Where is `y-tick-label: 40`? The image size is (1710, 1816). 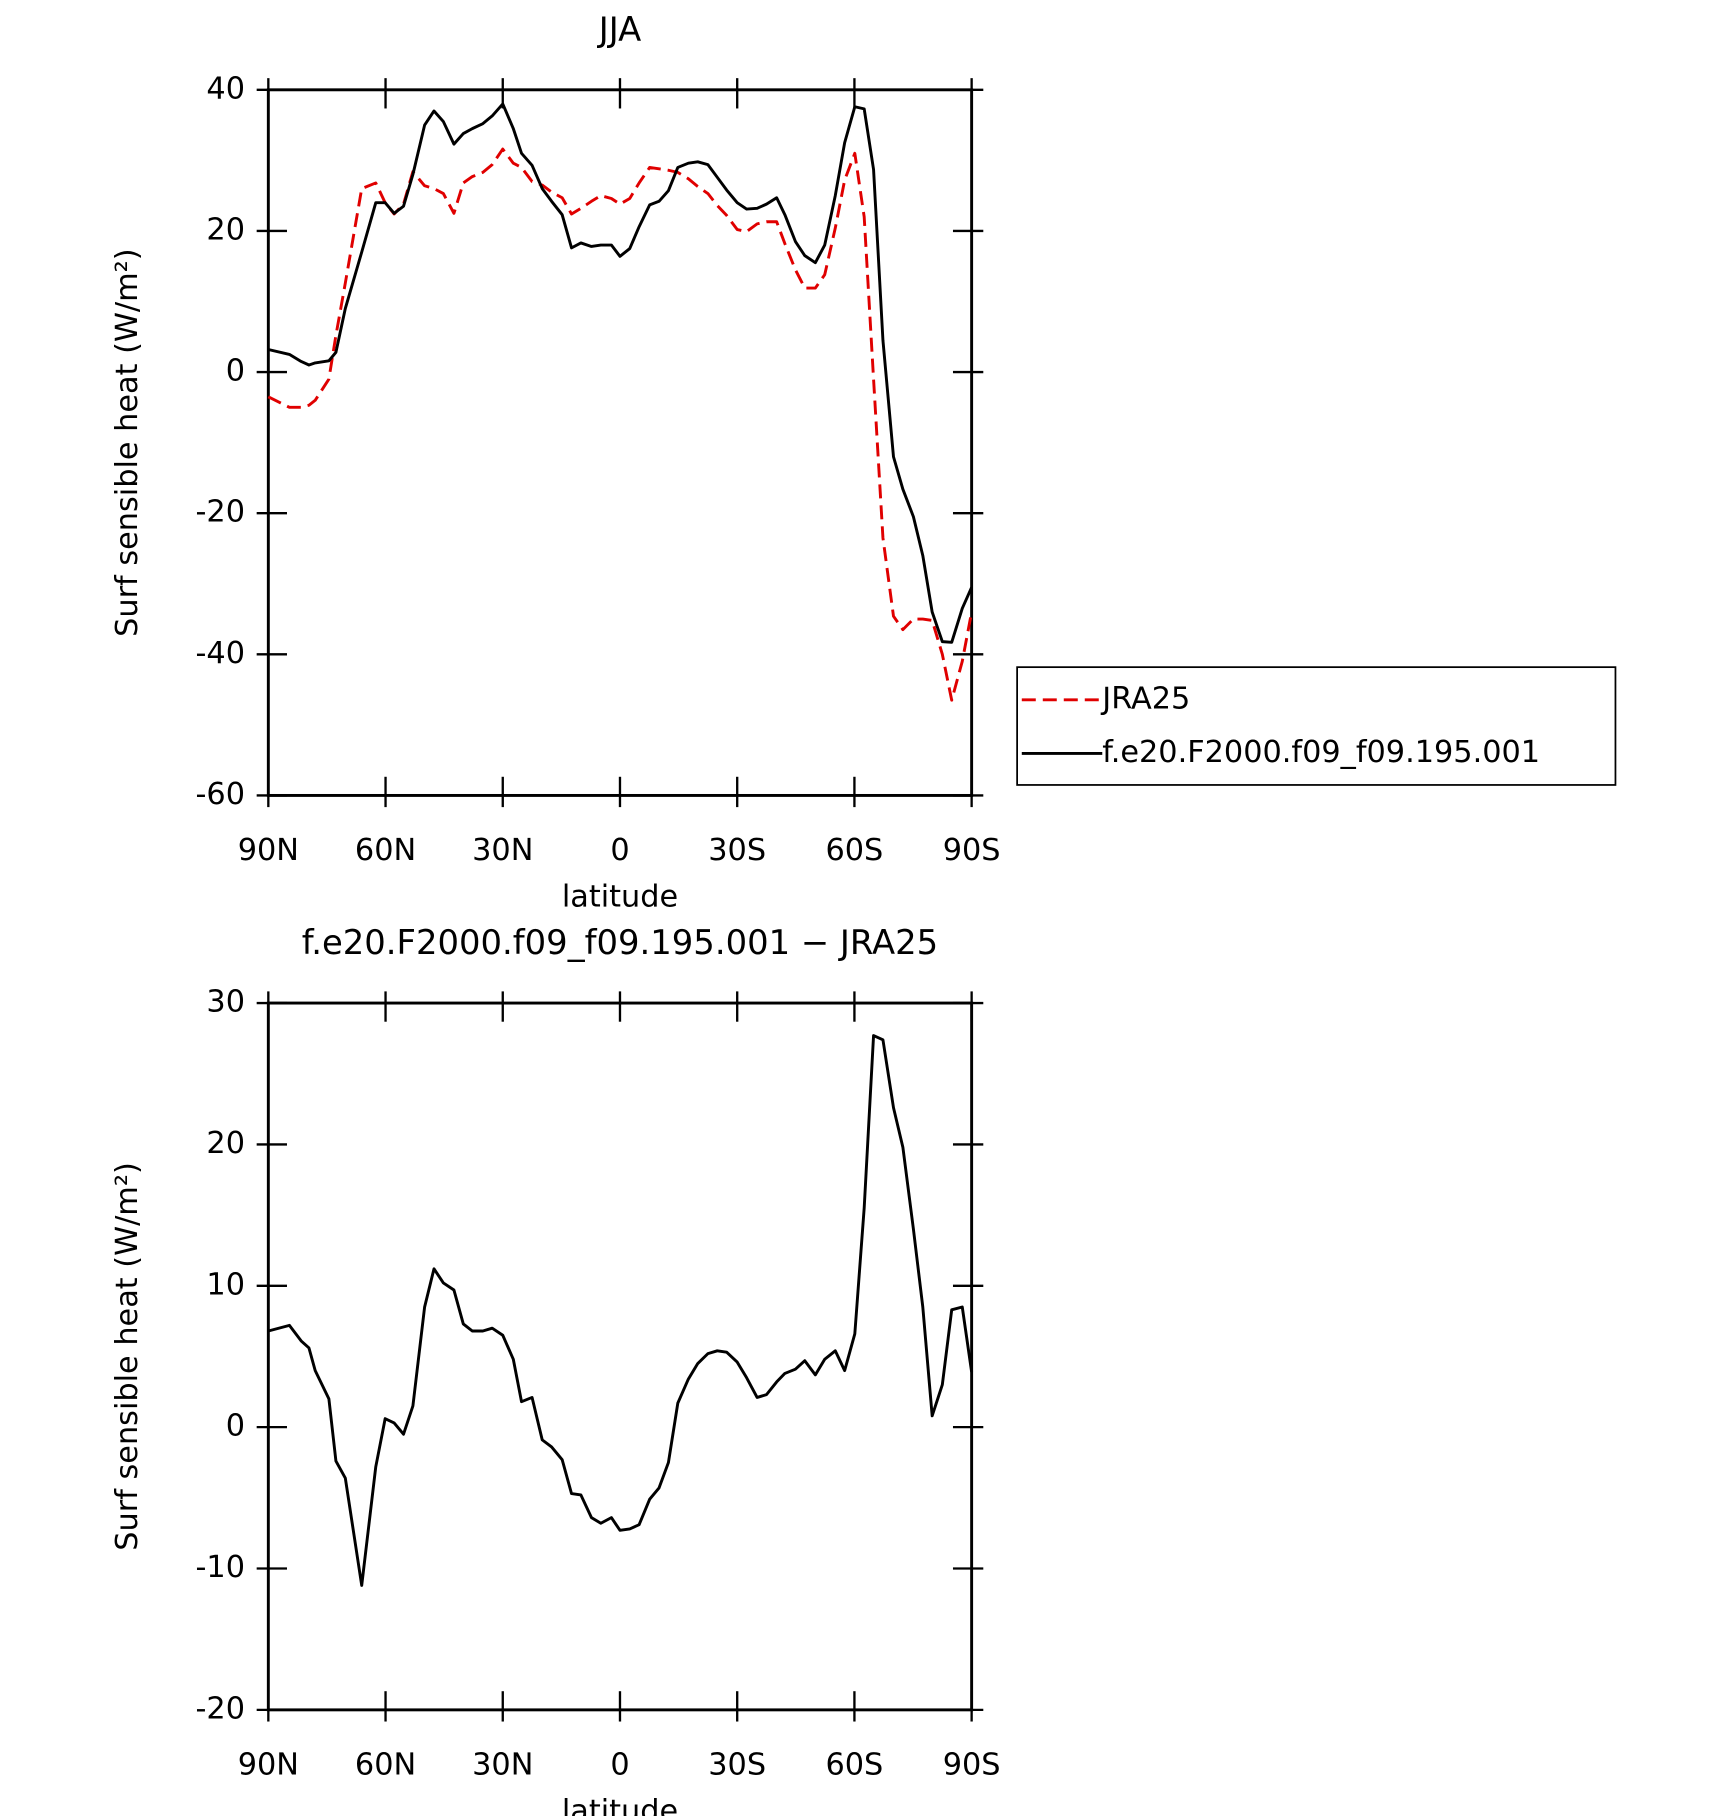 y-tick-label: 40 is located at coordinates (225, 88).